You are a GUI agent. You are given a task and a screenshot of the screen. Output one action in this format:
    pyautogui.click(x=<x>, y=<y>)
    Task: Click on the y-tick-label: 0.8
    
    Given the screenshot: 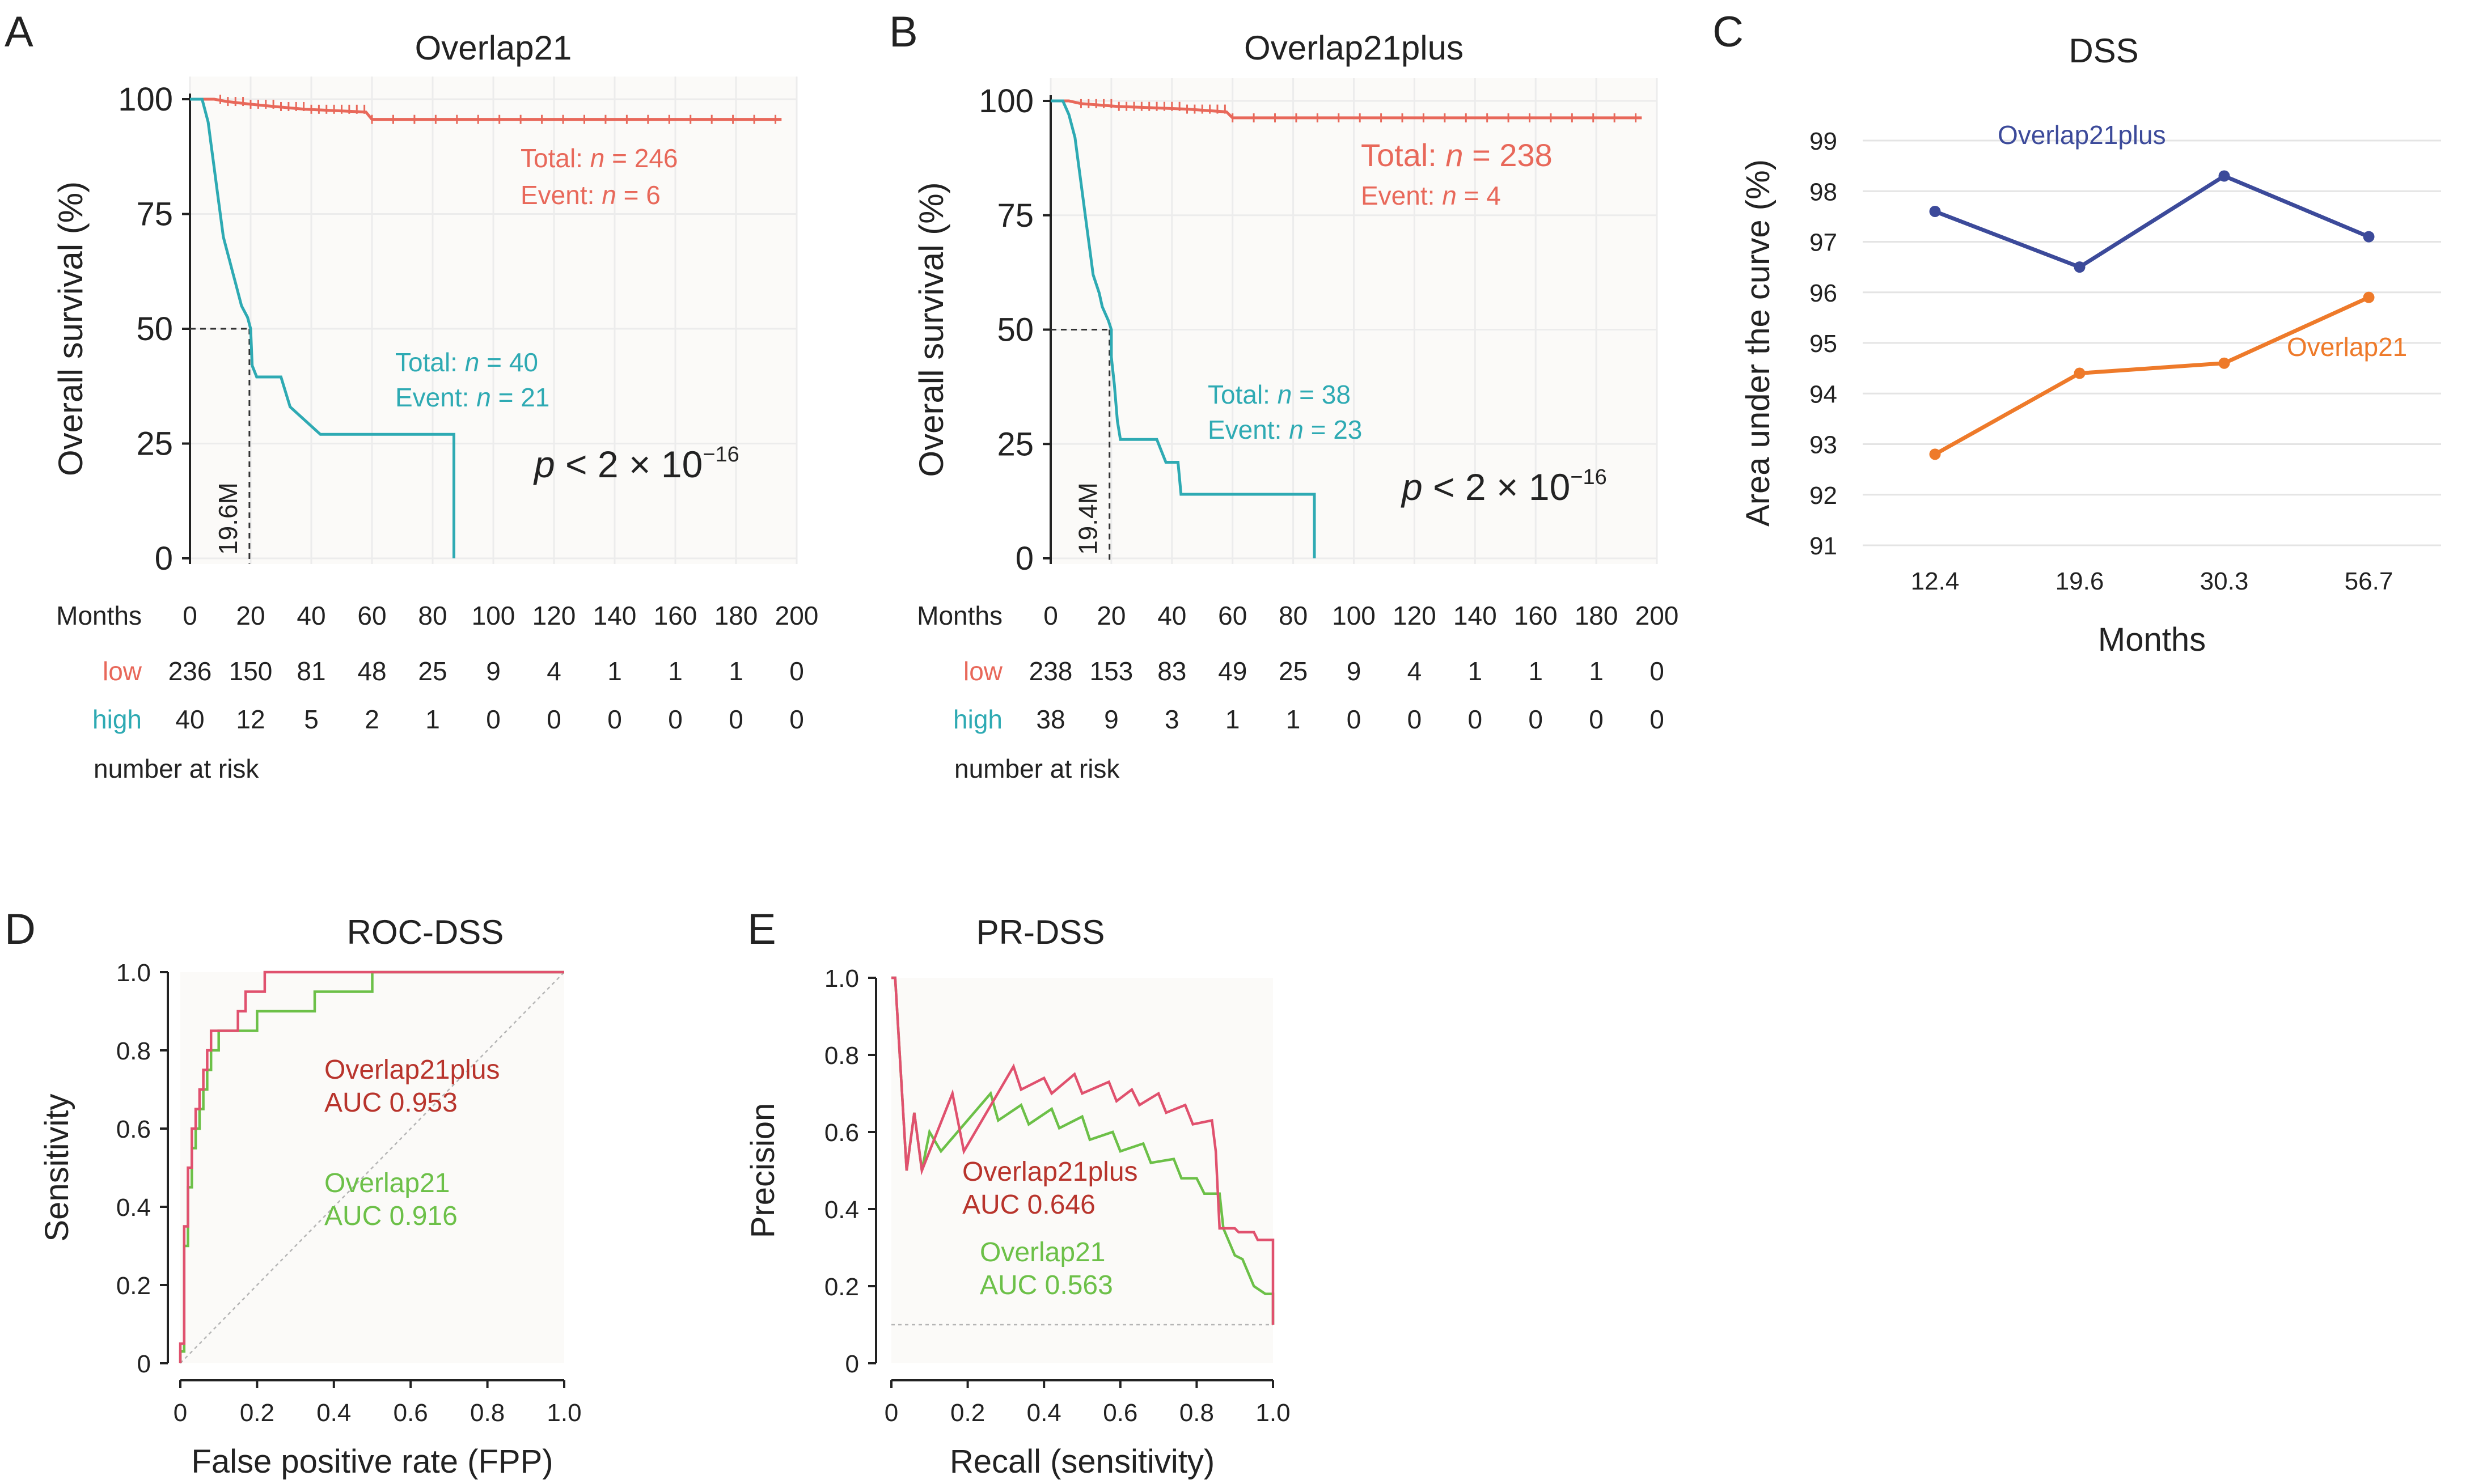 What is the action you would take?
    pyautogui.click(x=133, y=1051)
    